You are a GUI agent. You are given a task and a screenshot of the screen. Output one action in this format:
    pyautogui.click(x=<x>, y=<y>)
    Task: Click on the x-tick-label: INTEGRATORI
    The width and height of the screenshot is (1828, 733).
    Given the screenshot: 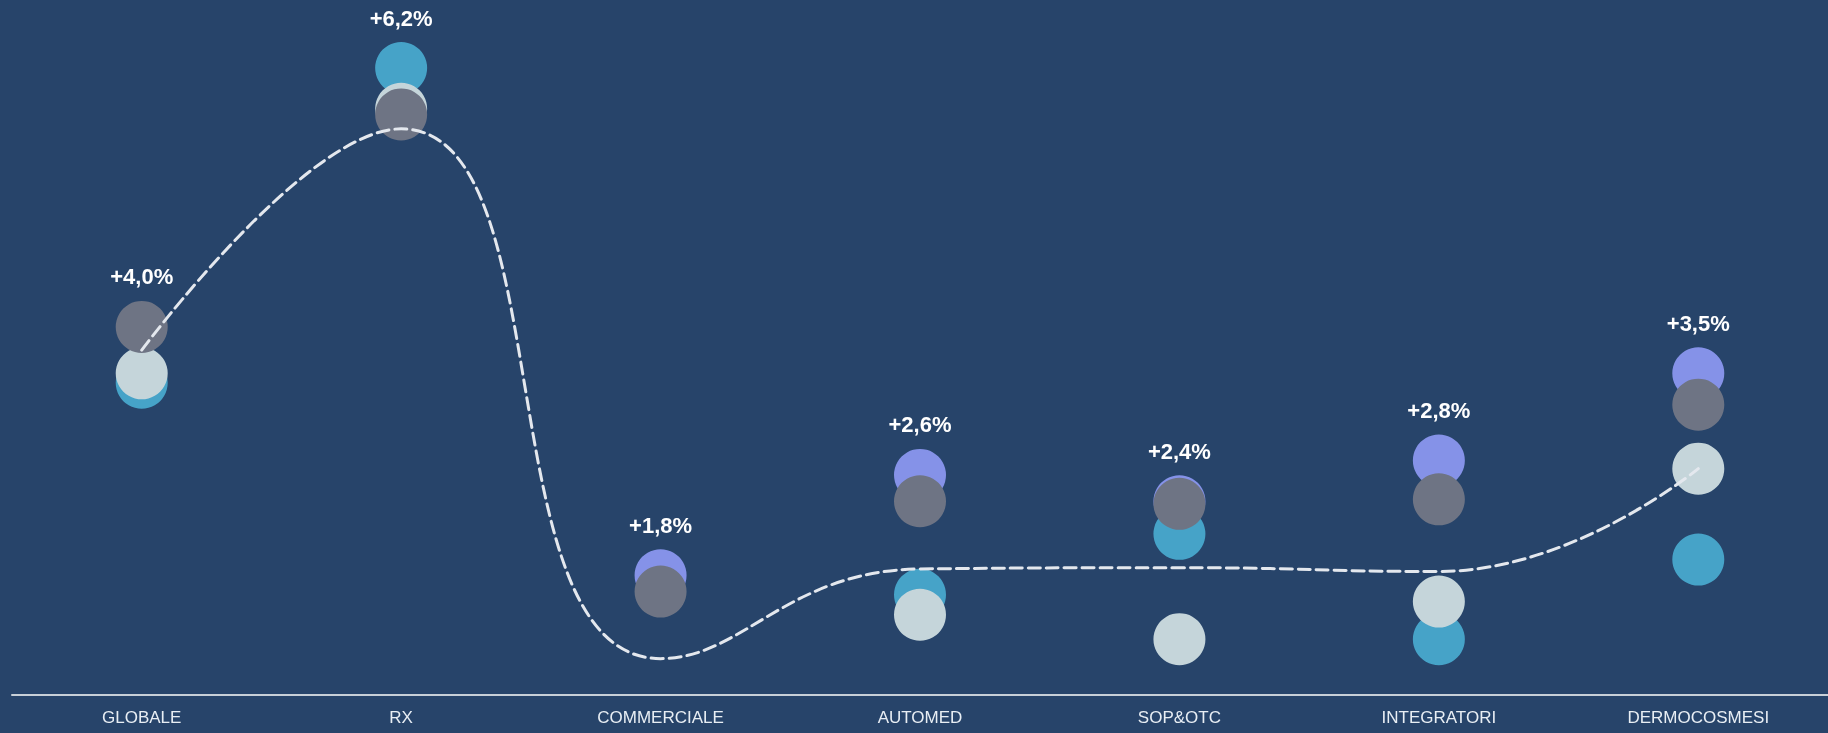 What is the action you would take?
    pyautogui.click(x=1439, y=717)
    